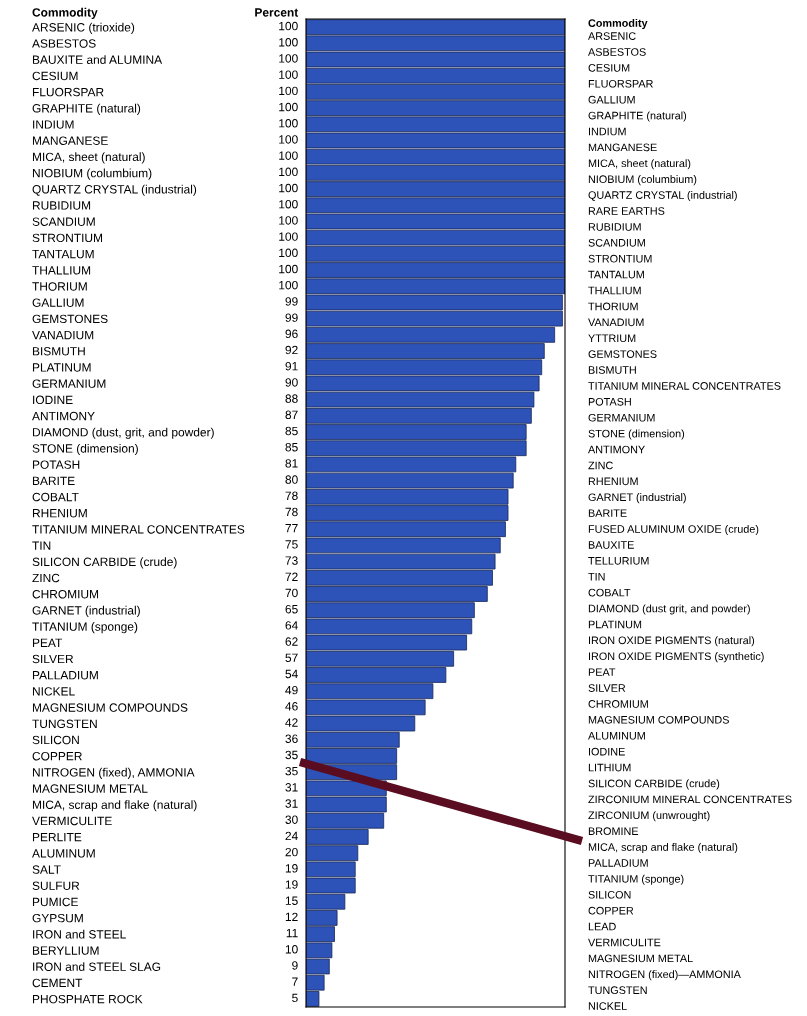 The width and height of the screenshot is (807, 1016). I want to click on text: MICA, scrap and flake (natural), so click(663, 848).